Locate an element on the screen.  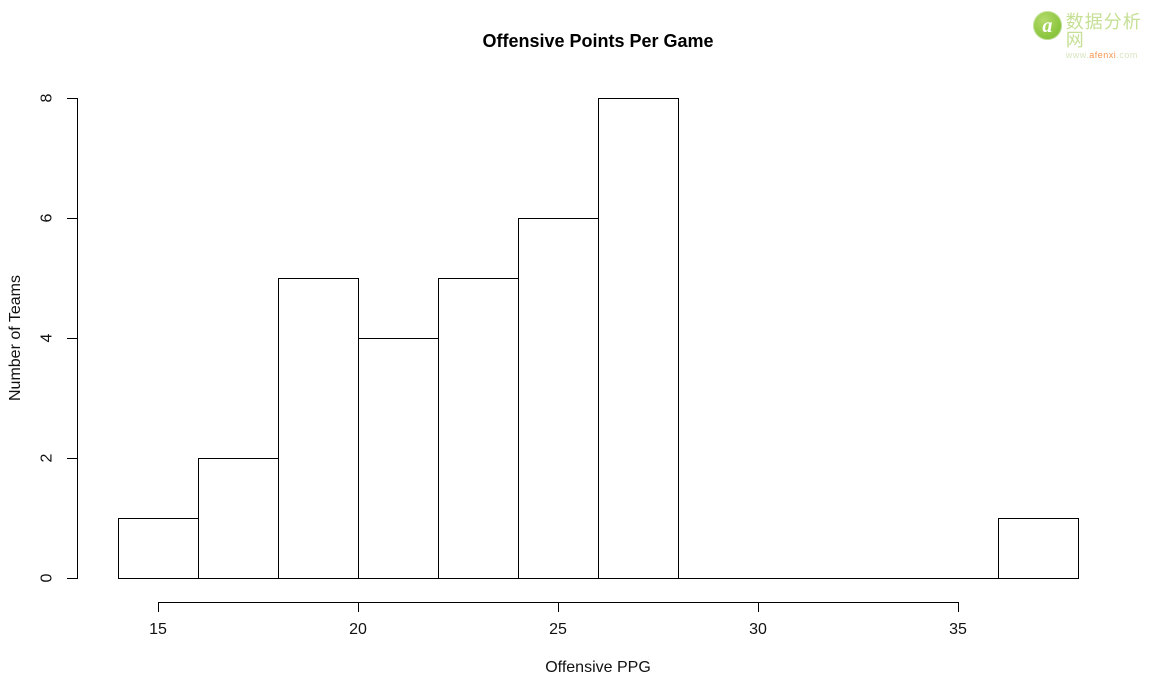
afenxi-logo-icon: a is located at coordinates (1047, 25).